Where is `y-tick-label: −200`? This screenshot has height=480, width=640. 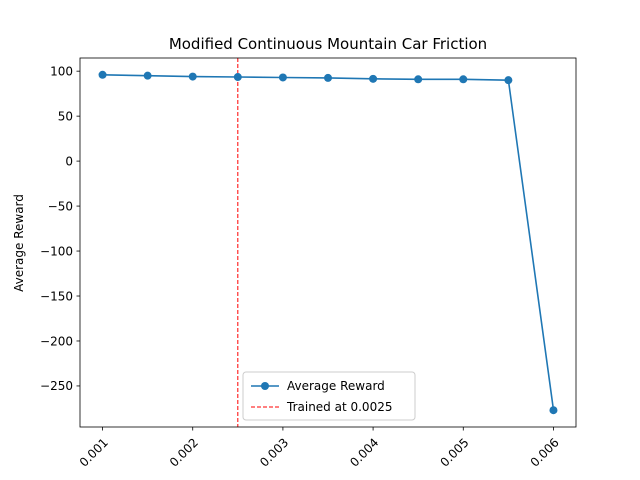 y-tick-label: −200 is located at coordinates (56, 341).